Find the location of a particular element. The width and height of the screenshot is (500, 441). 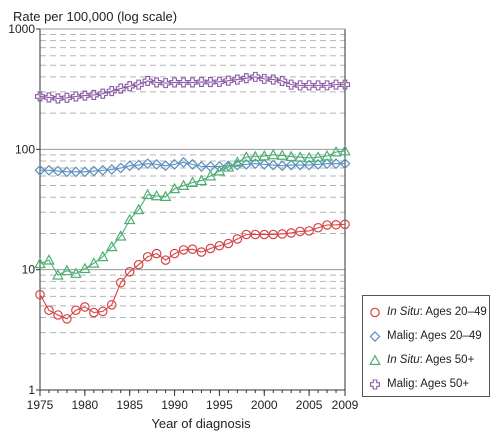

legend-item: In Situ: Ages 50+ is located at coordinates (428, 360).